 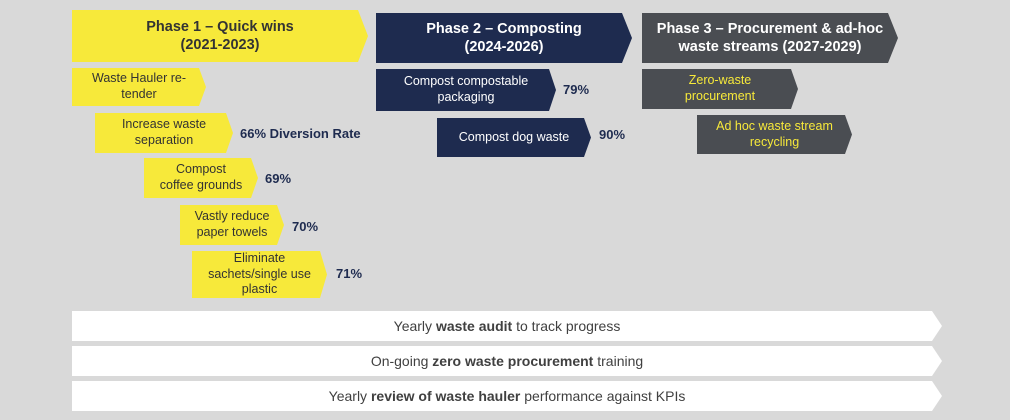 What do you see at coordinates (720, 96) in the screenshot?
I see `step-line: procurement` at bounding box center [720, 96].